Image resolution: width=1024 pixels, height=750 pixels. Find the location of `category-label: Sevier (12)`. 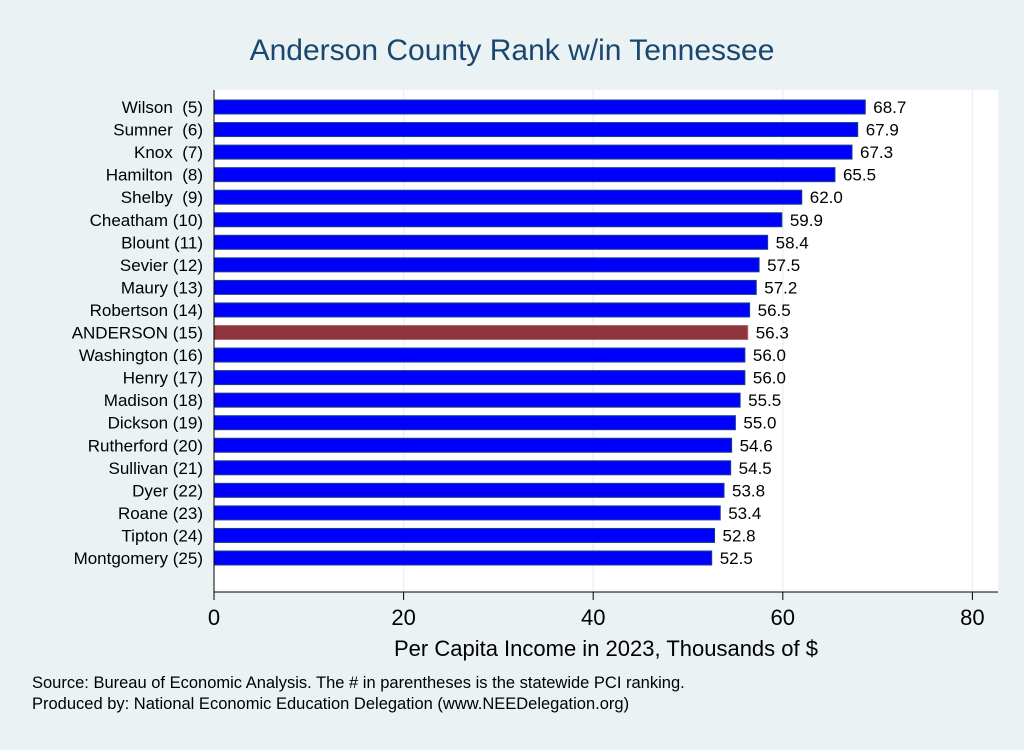

category-label: Sevier (12) is located at coordinates (161, 265).